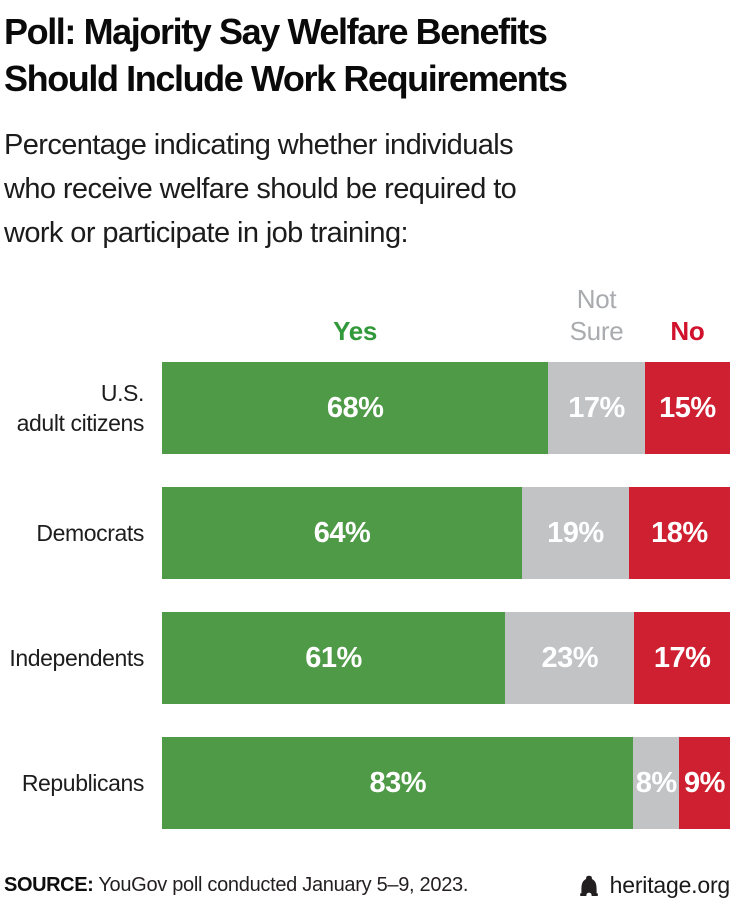  I want to click on category-label: Republicans, so click(74, 783).